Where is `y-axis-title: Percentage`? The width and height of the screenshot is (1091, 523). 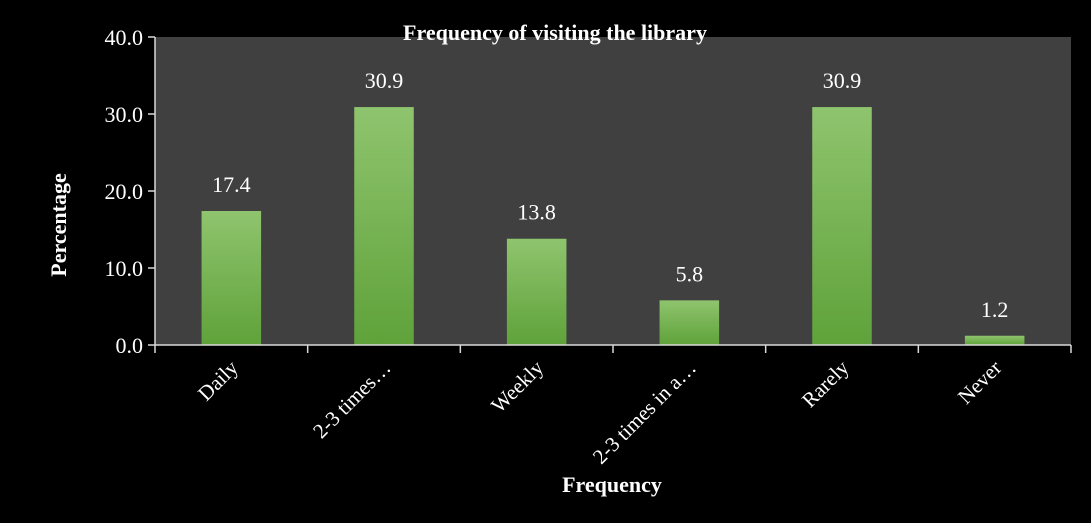
y-axis-title: Percentage is located at coordinates (58, 225).